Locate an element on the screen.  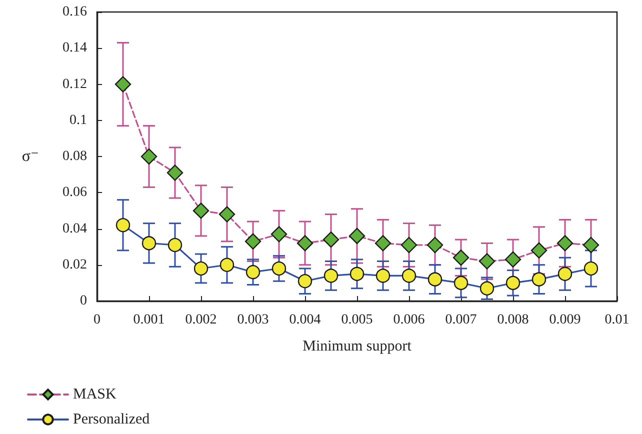
x-tick-label: 0.004 is located at coordinates (305, 320).